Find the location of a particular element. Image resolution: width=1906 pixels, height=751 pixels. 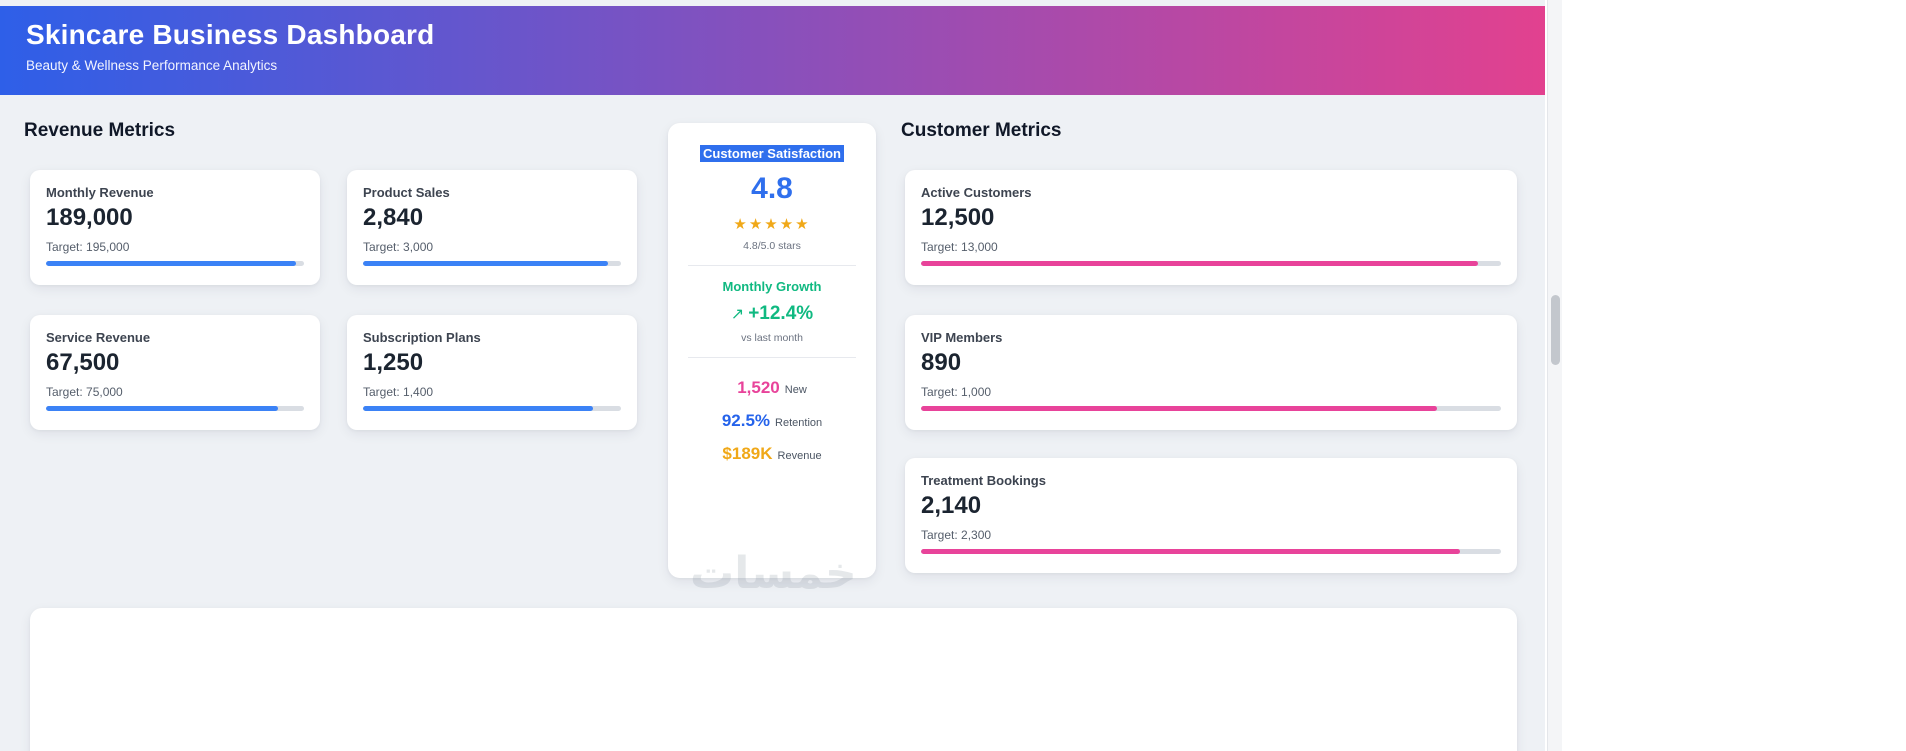

metric-value: 2,840 is located at coordinates (393, 217).